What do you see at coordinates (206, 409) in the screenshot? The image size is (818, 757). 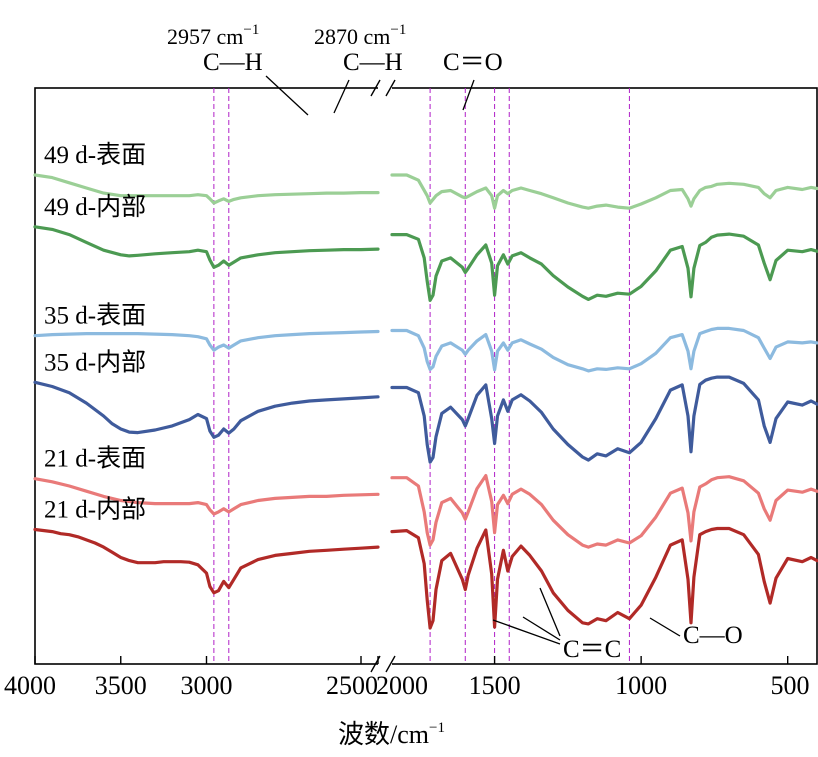 I see `series-line-4-seg1` at bounding box center [206, 409].